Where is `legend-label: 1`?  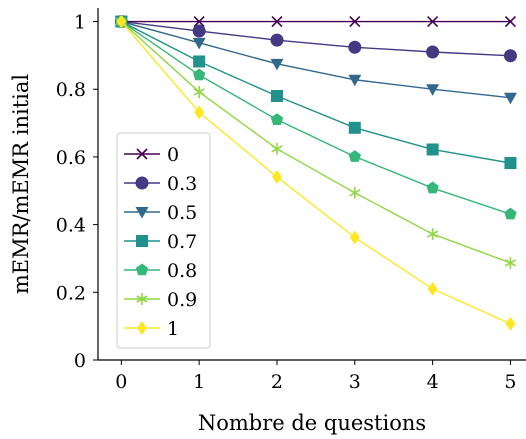
legend-label: 1 is located at coordinates (173, 329).